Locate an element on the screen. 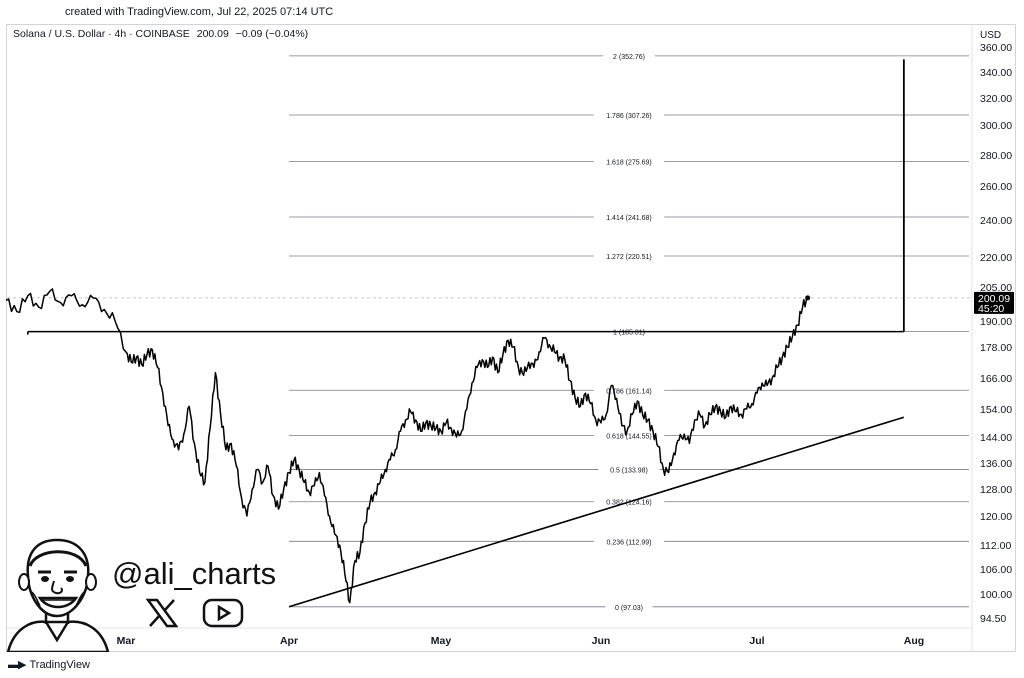  x-axis-label: Aug is located at coordinates (914, 641).